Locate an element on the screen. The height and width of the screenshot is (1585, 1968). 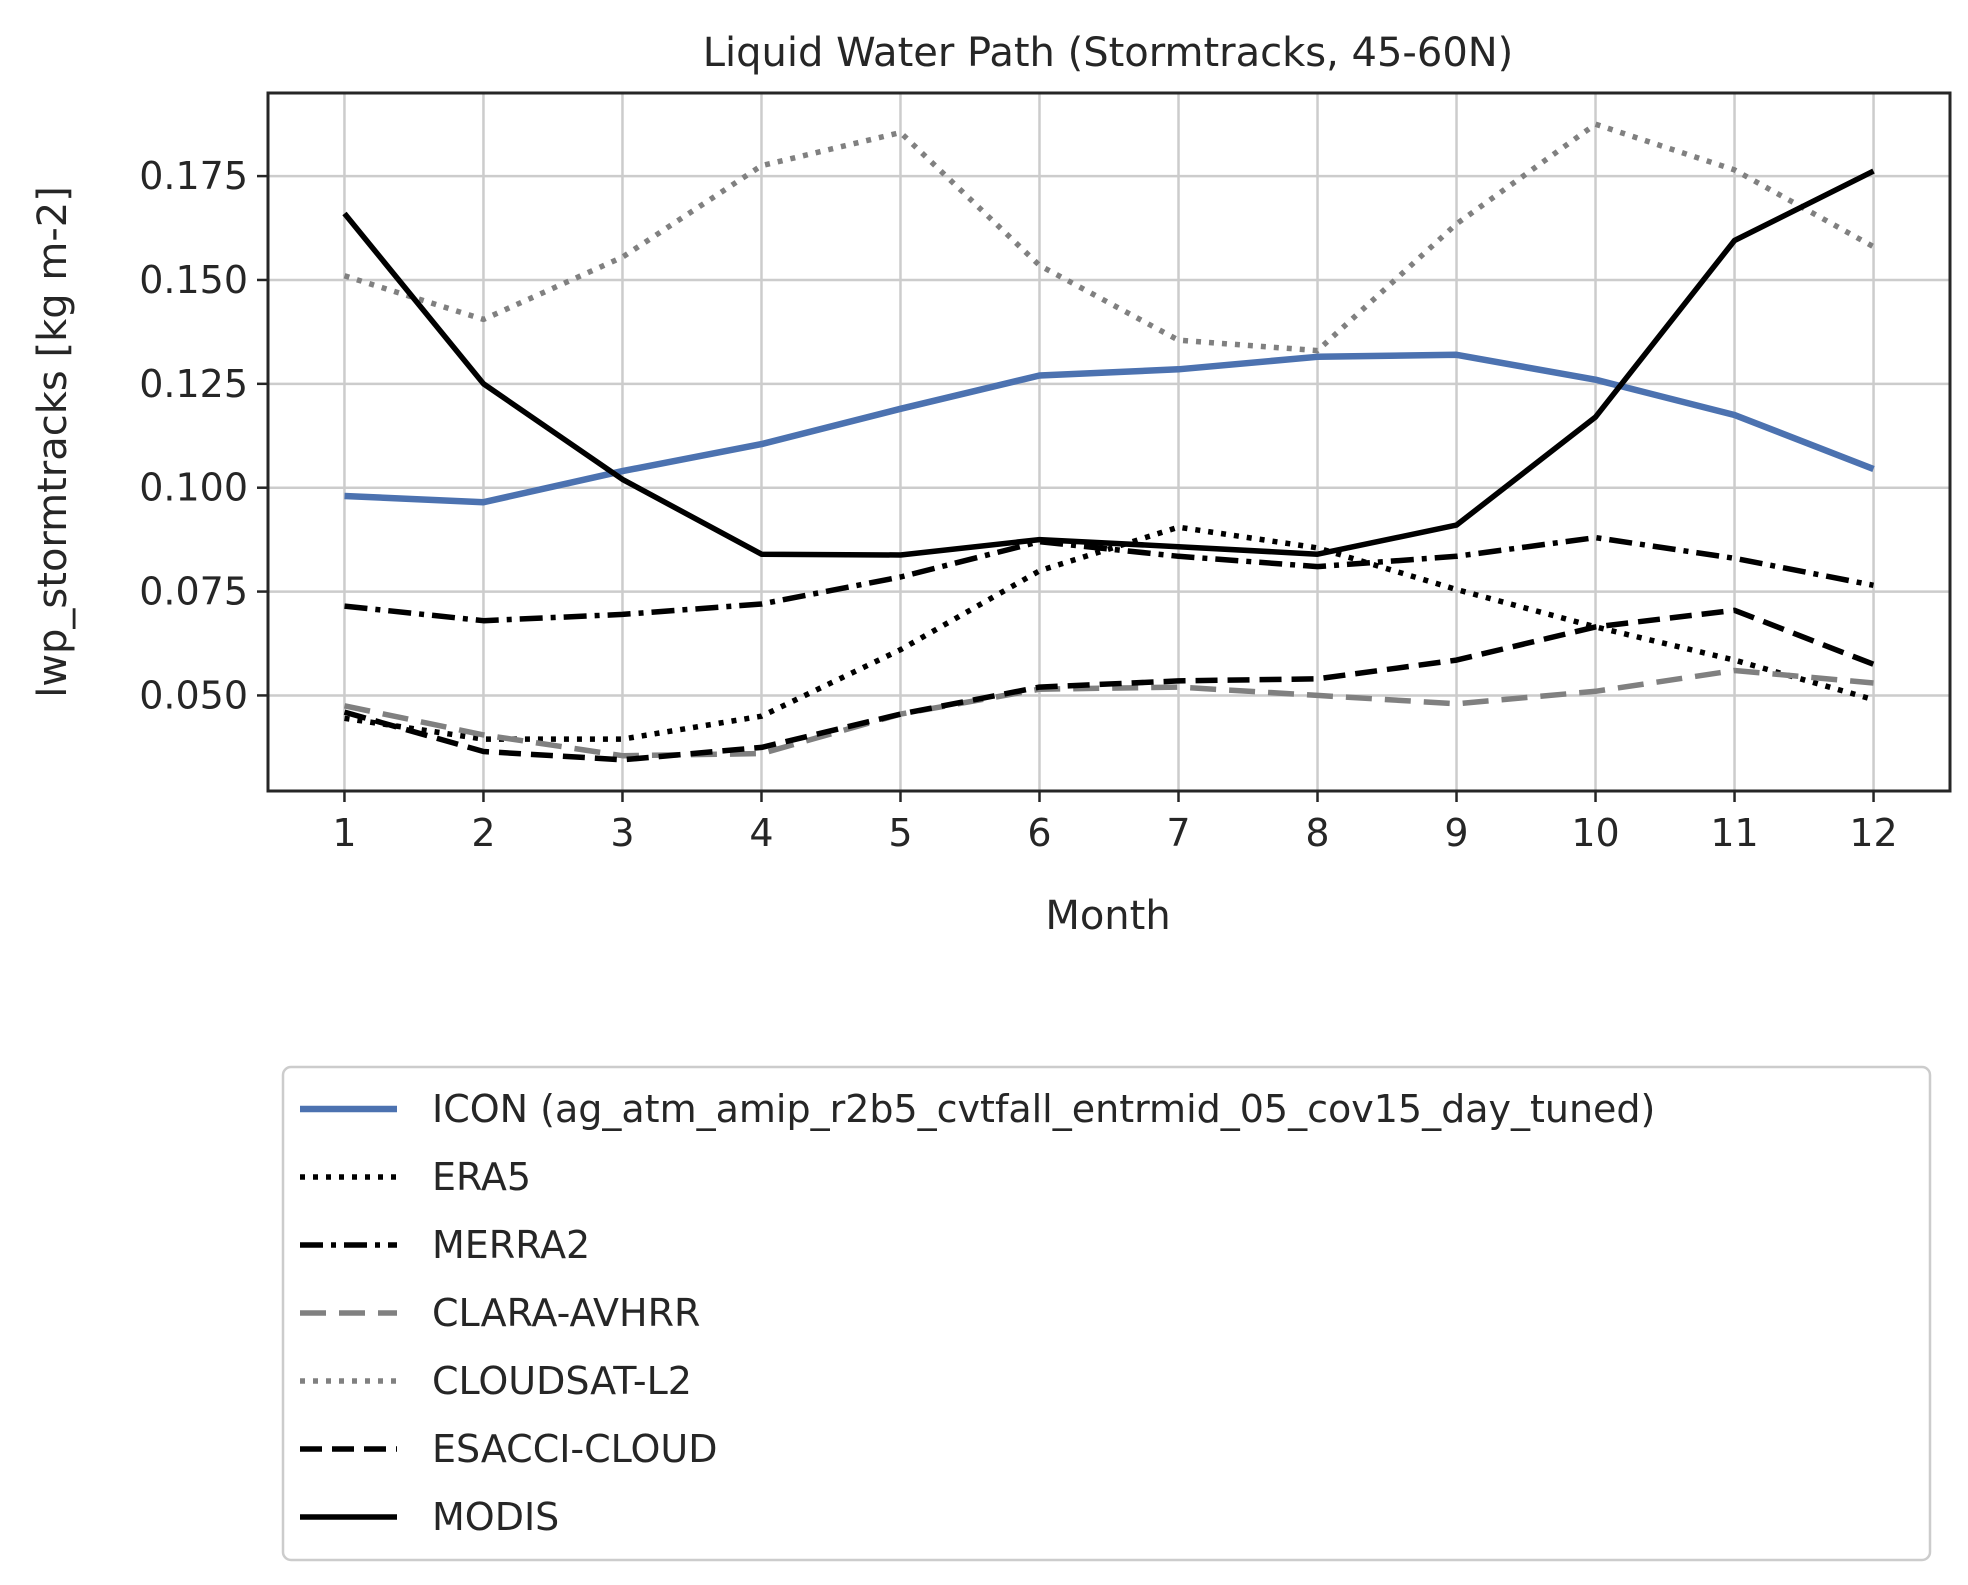
series-line-era5 is located at coordinates (1109, 633).